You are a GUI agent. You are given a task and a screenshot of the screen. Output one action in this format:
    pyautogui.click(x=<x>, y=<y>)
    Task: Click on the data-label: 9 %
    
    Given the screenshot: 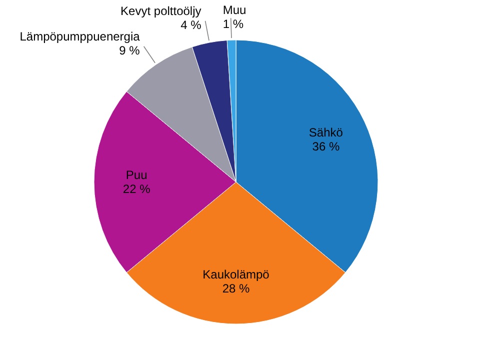 What is the action you would take?
    pyautogui.click(x=129, y=50)
    